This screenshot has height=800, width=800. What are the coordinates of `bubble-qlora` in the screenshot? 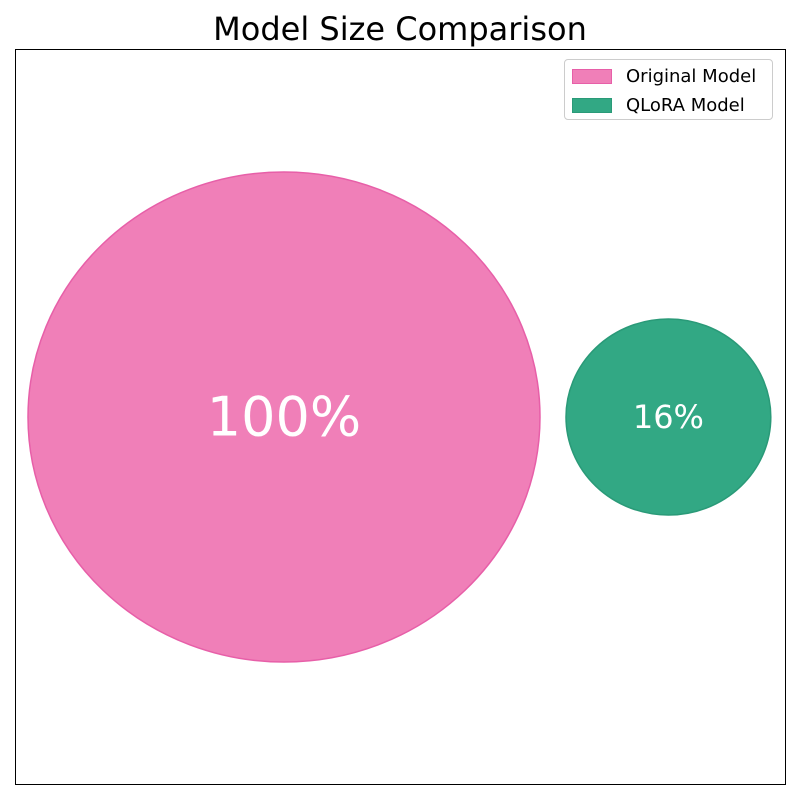 It's located at (668, 417).